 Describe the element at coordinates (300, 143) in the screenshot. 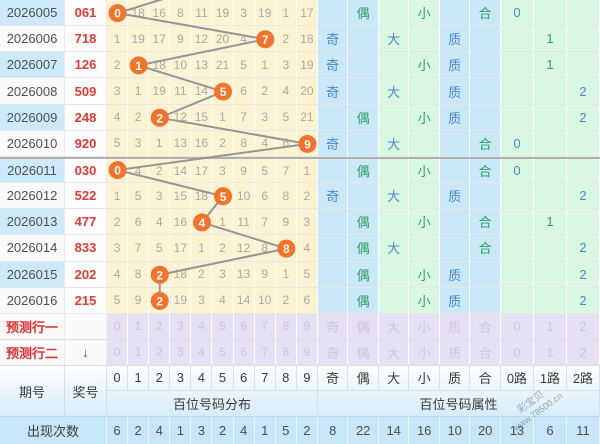

I see `draw-row: 2026010 920 5 3 1 13 16 2 8 4 6 奇 大 合 0` at that location.